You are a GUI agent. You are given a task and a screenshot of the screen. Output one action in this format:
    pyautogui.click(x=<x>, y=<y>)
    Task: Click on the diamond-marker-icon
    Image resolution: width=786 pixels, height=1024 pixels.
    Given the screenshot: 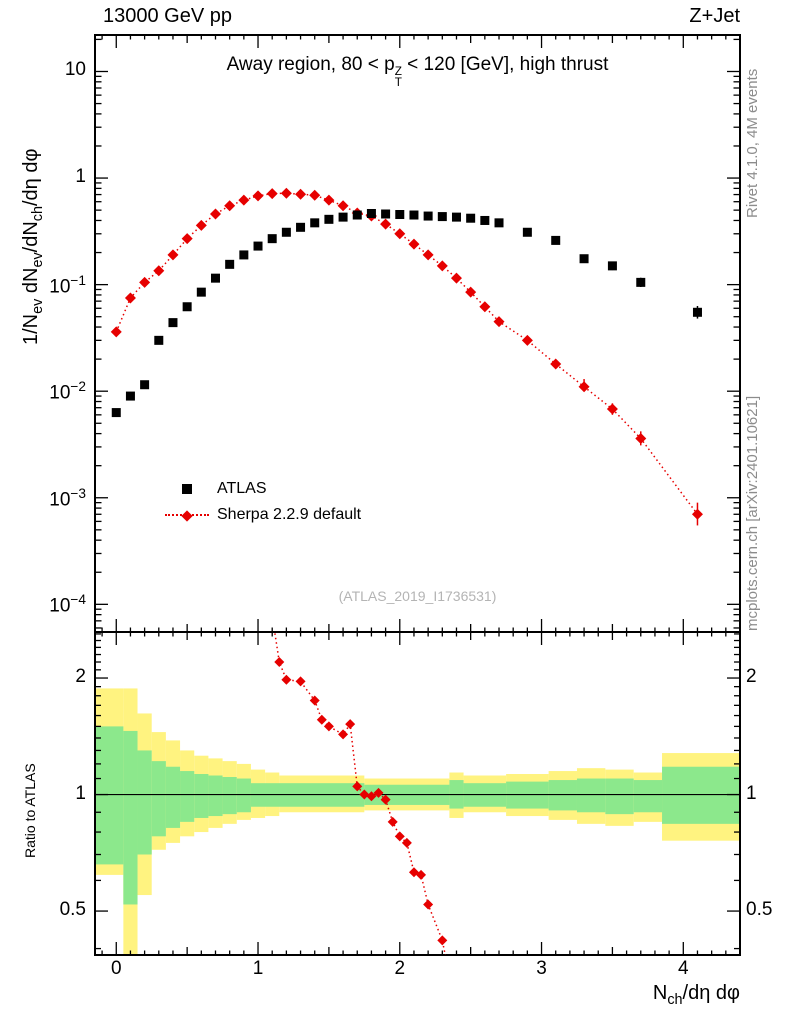 What is the action you would take?
    pyautogui.click(x=187, y=516)
    